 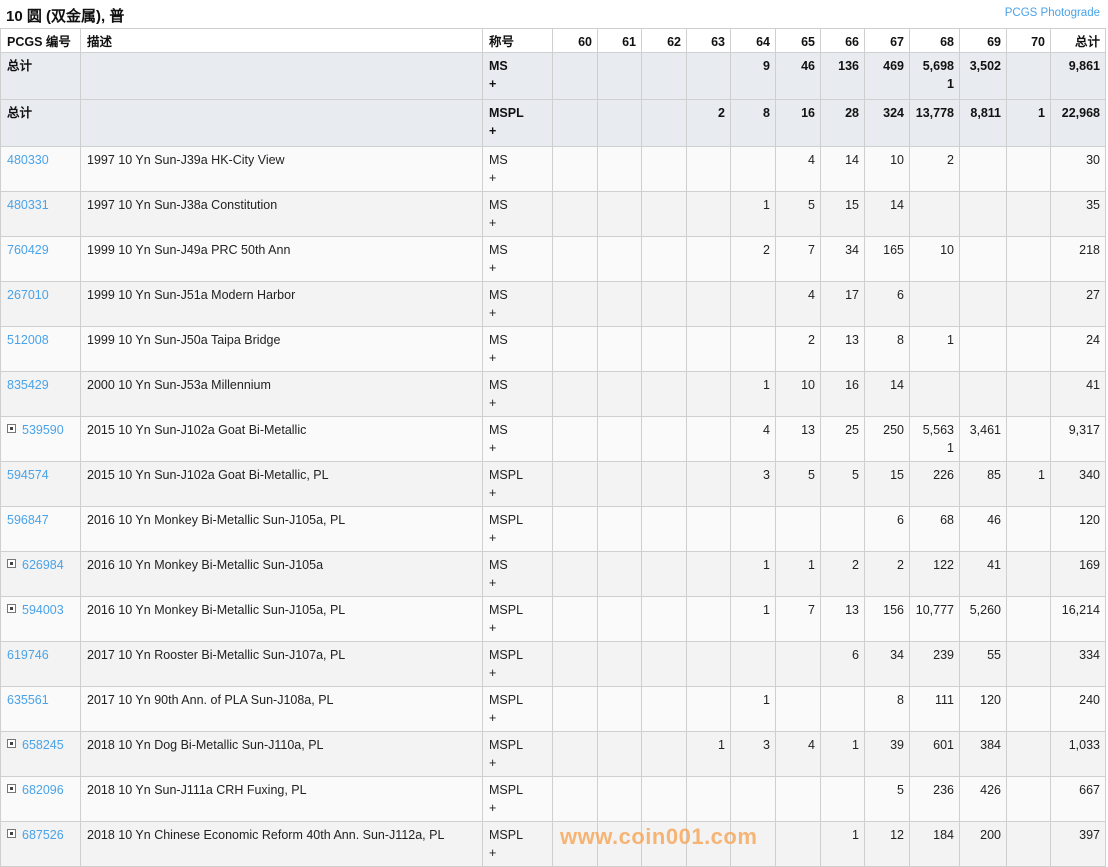 I want to click on pcgs-number-link: 596847, so click(x=28, y=520).